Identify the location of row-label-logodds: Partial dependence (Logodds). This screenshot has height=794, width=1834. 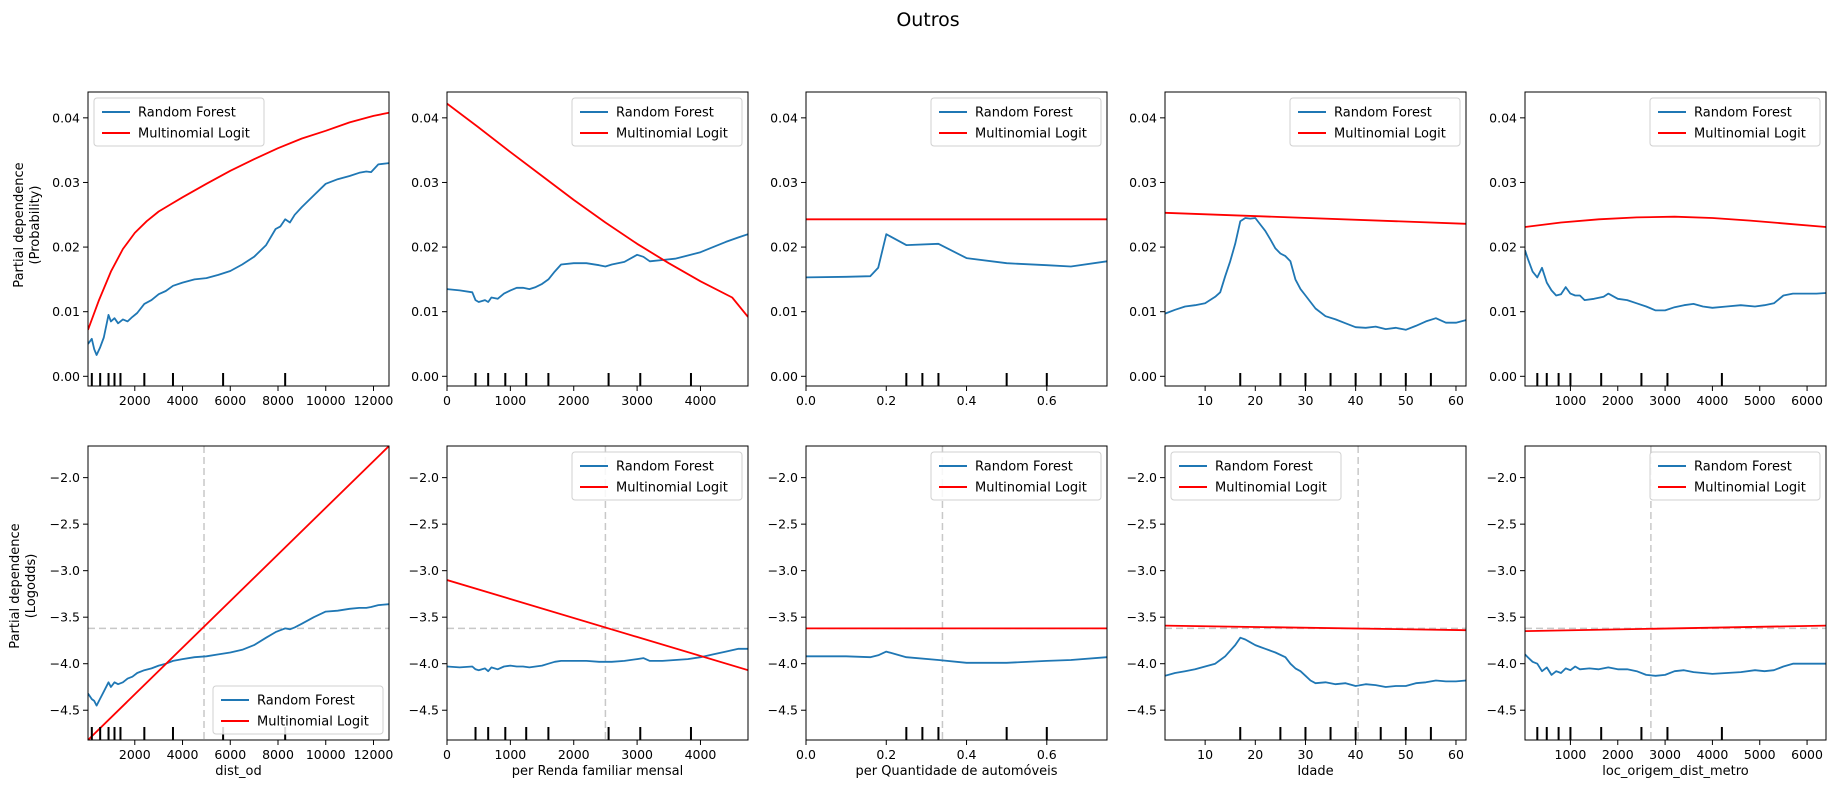
(23, 585).